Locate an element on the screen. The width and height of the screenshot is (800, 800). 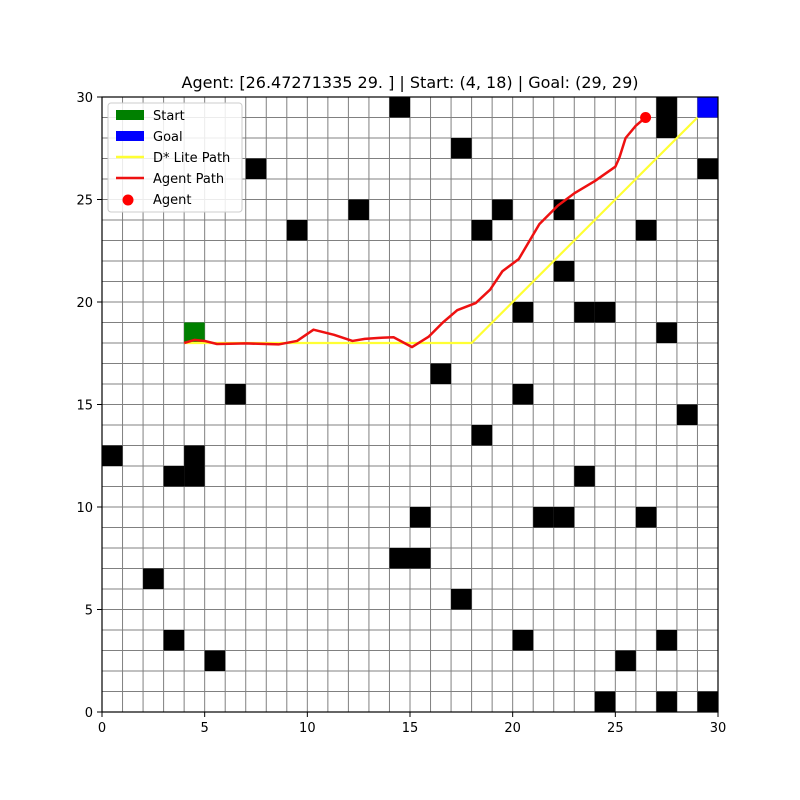
goal-legend-swatch is located at coordinates (130, 136).